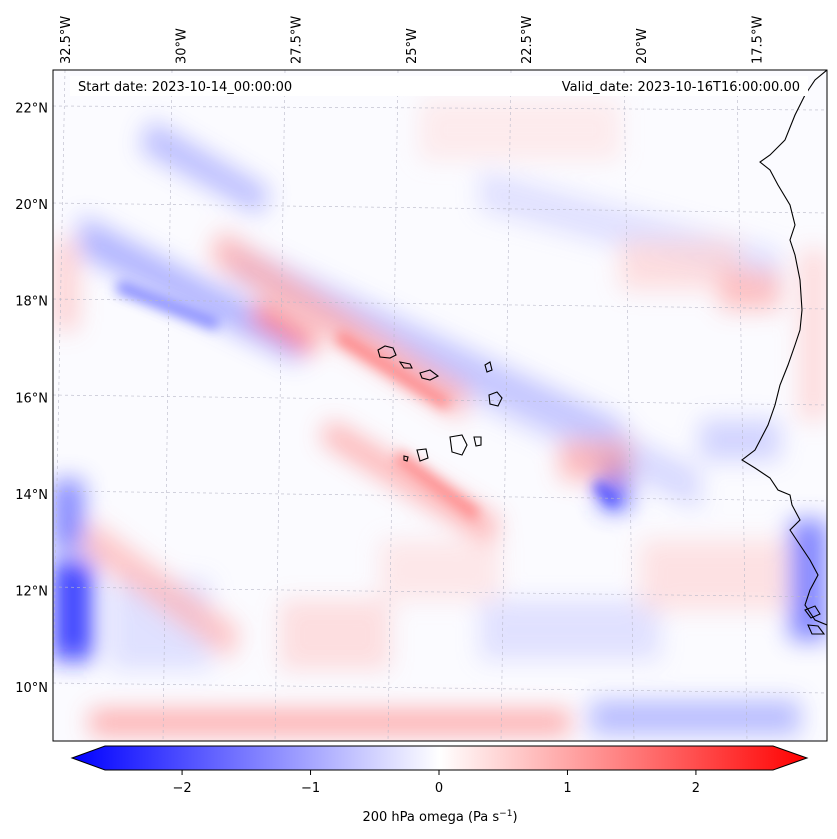 This screenshot has width=837, height=839. What do you see at coordinates (31, 495) in the screenshot?
I see `lat-tick-label: 14°N` at bounding box center [31, 495].